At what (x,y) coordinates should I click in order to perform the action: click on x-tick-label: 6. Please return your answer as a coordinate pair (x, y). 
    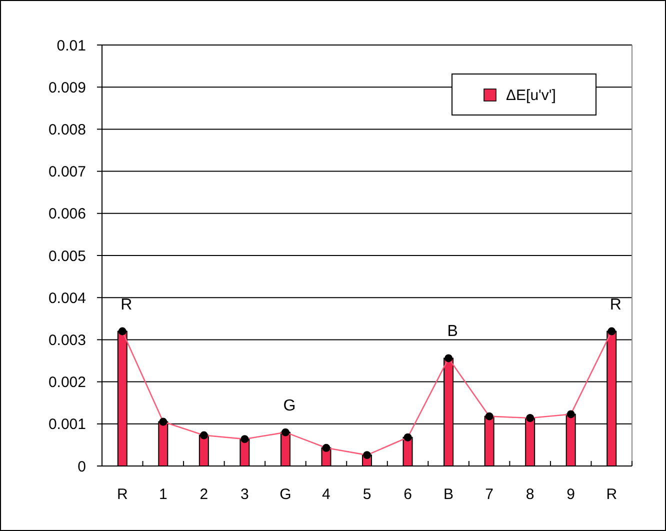
    Looking at the image, I should click on (408, 494).